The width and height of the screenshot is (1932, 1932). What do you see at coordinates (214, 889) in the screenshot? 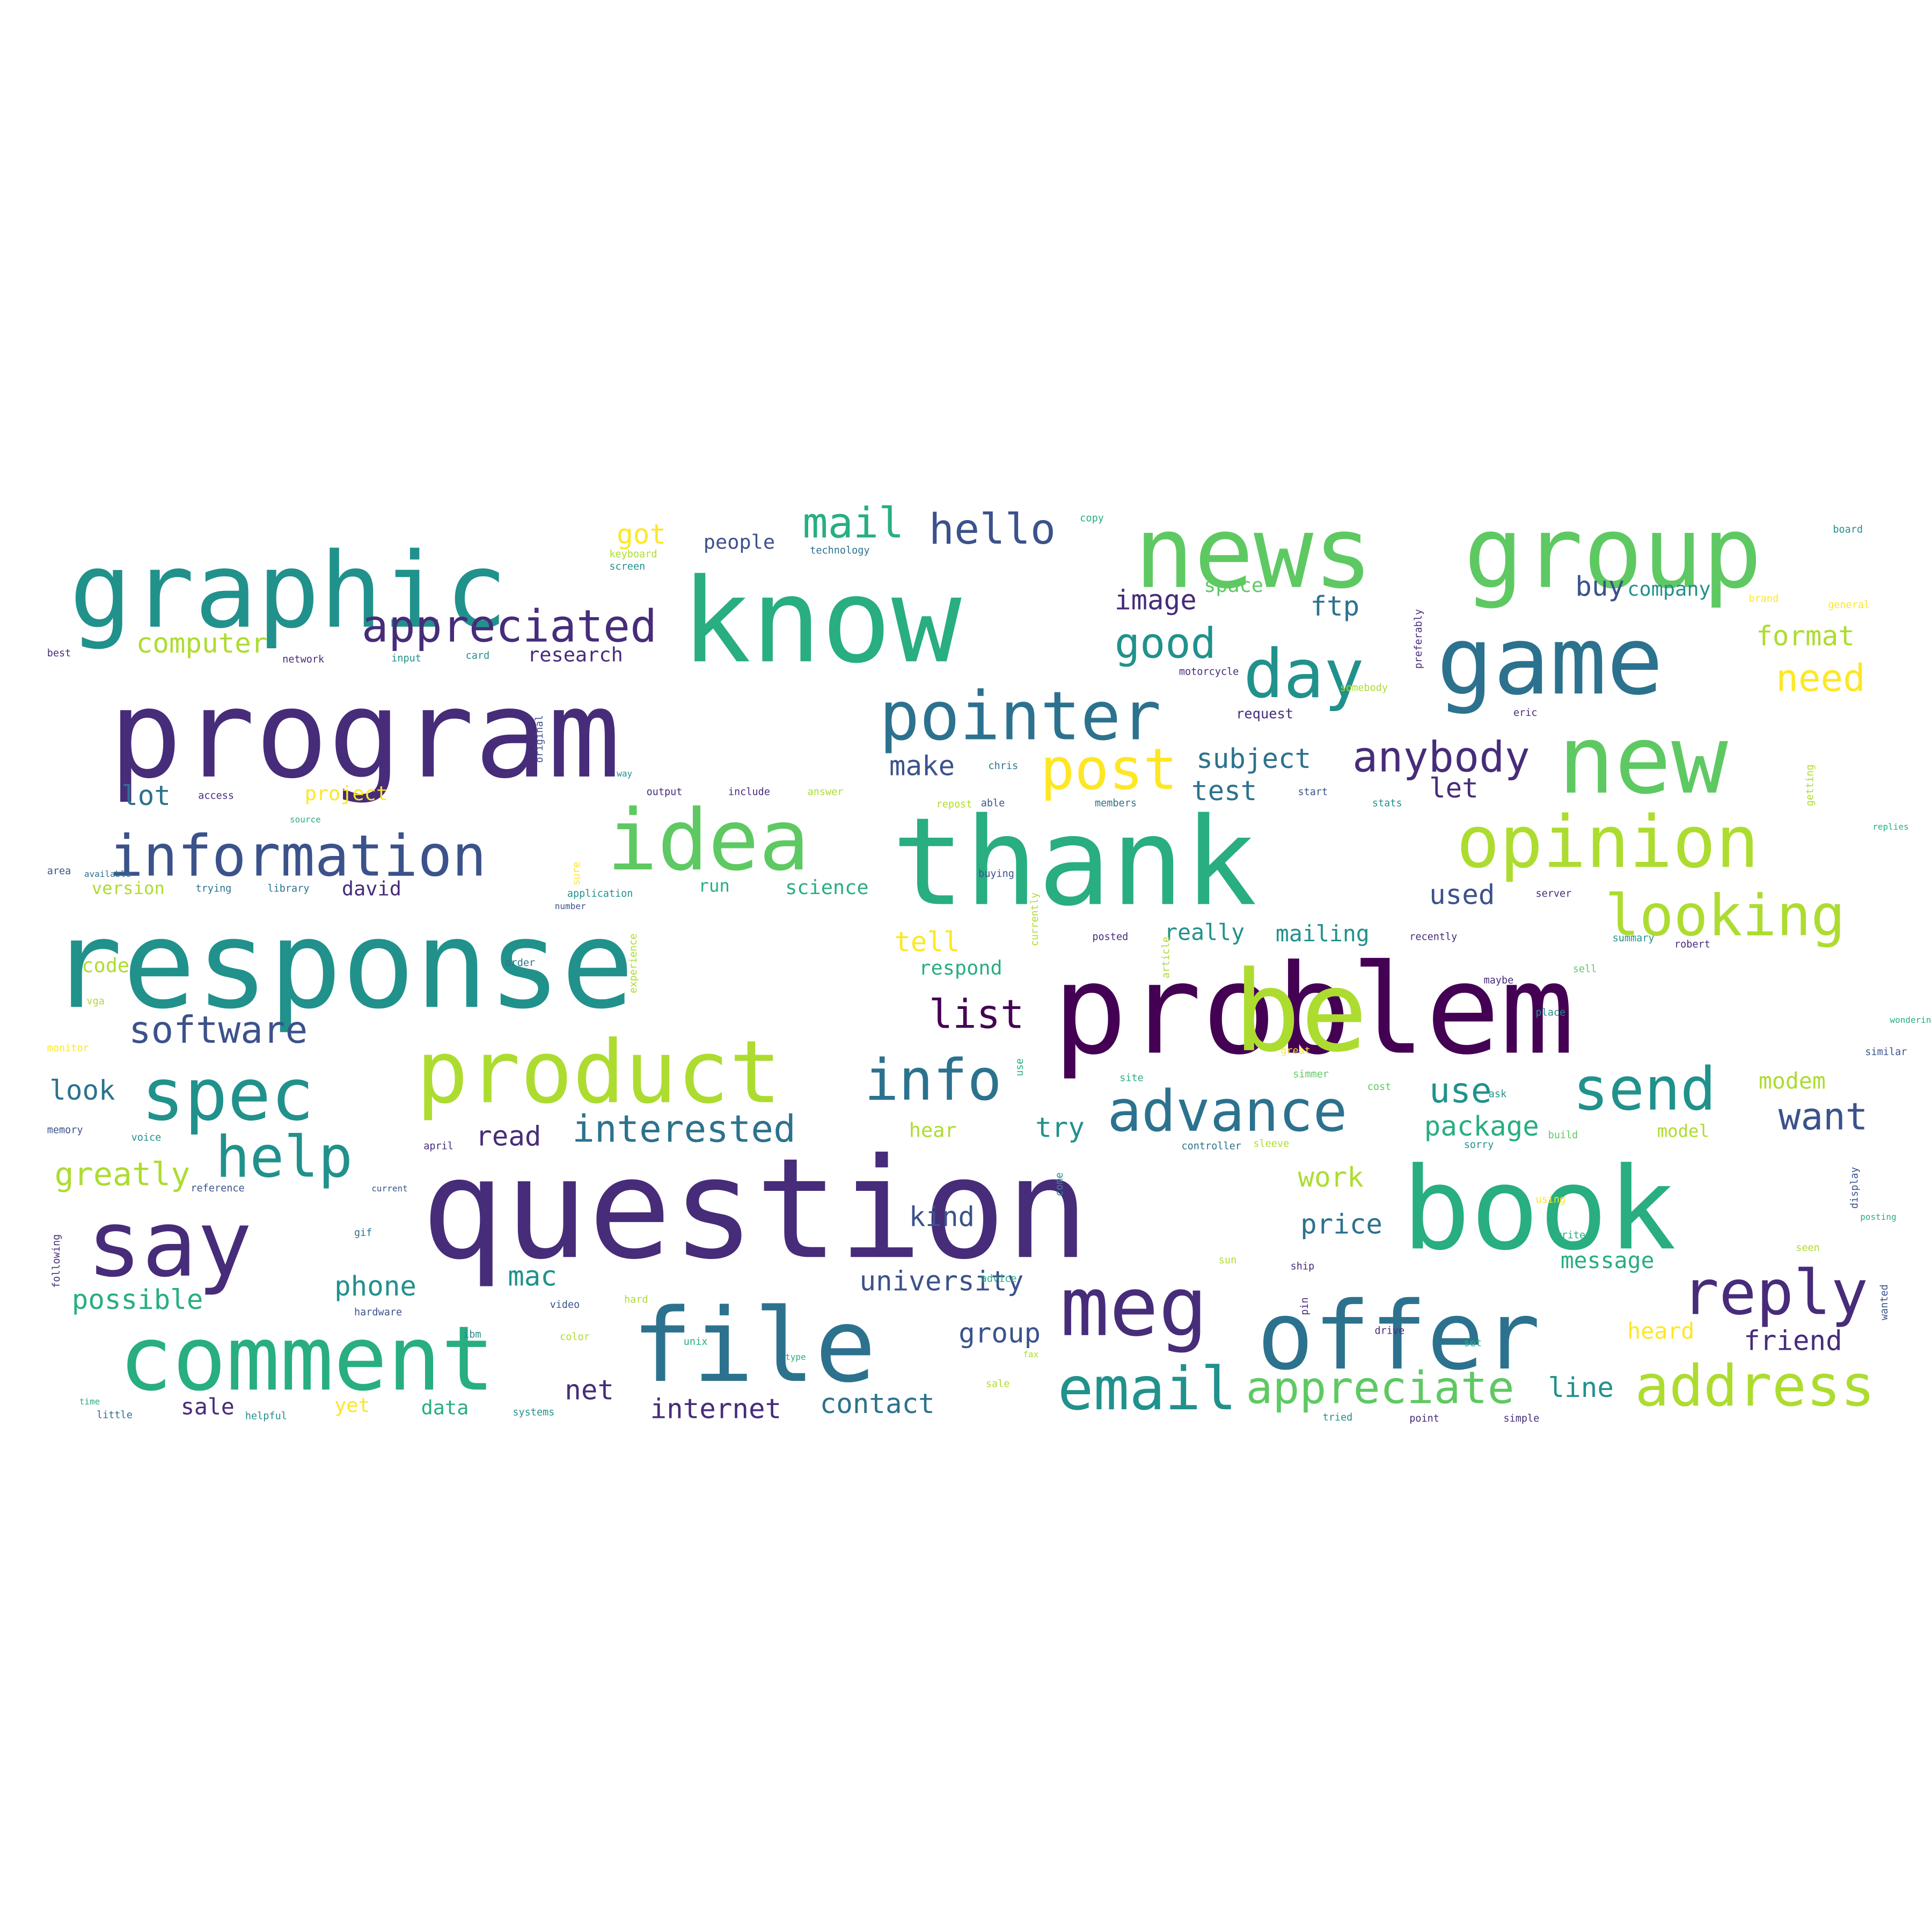
I see `word-trying: trying` at bounding box center [214, 889].